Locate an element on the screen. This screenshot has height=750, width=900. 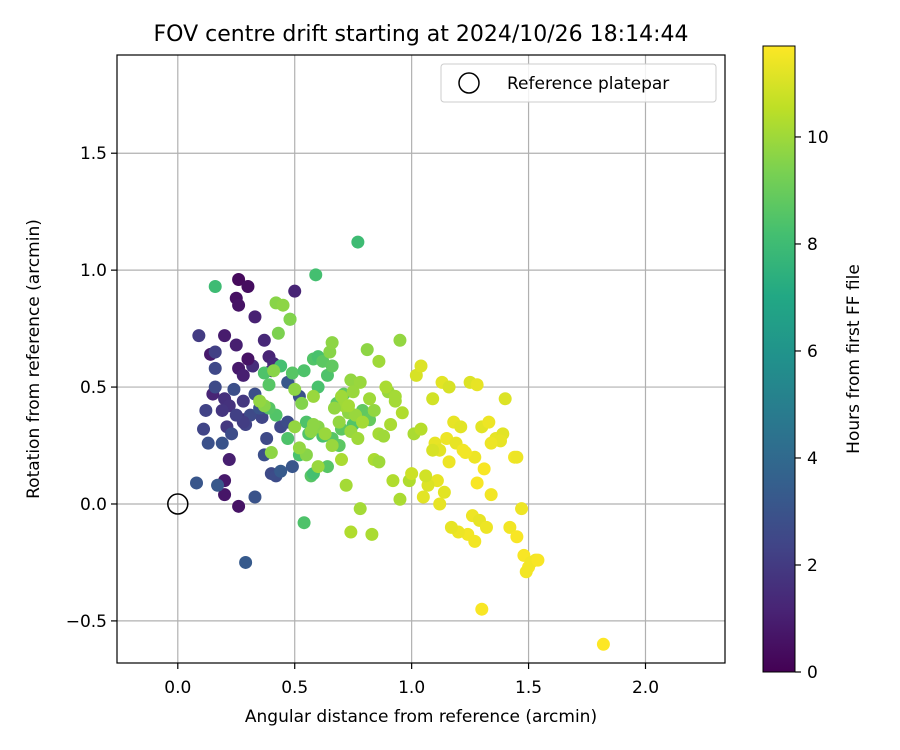
x-tick-label: 0.5 is located at coordinates (294, 688).